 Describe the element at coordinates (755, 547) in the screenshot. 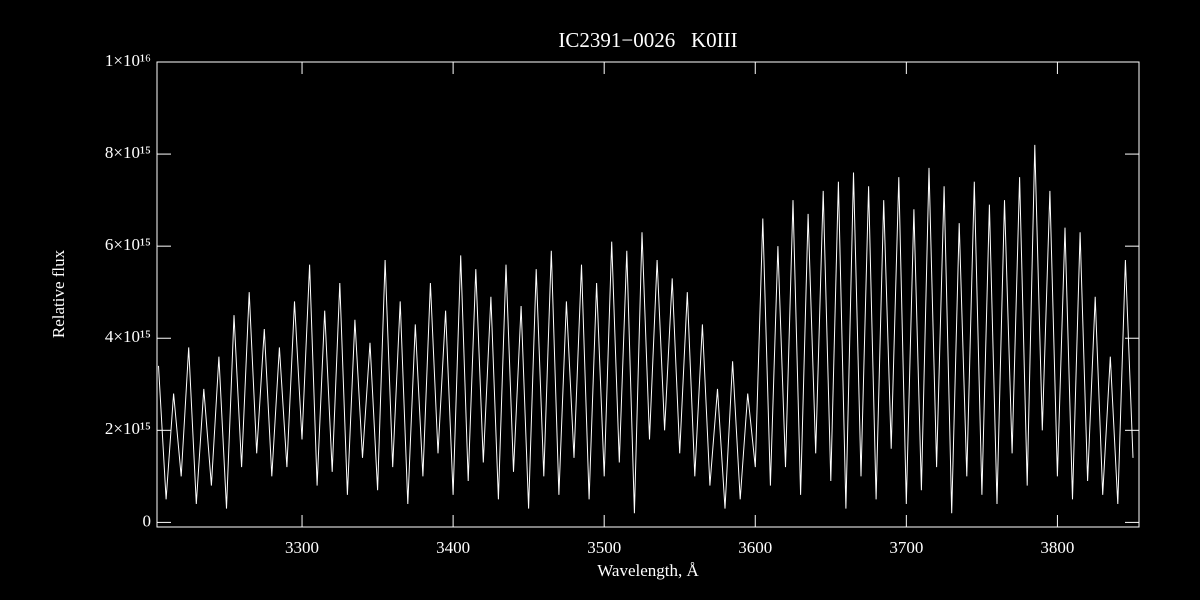

I see `x-tick-label: 3600` at that location.